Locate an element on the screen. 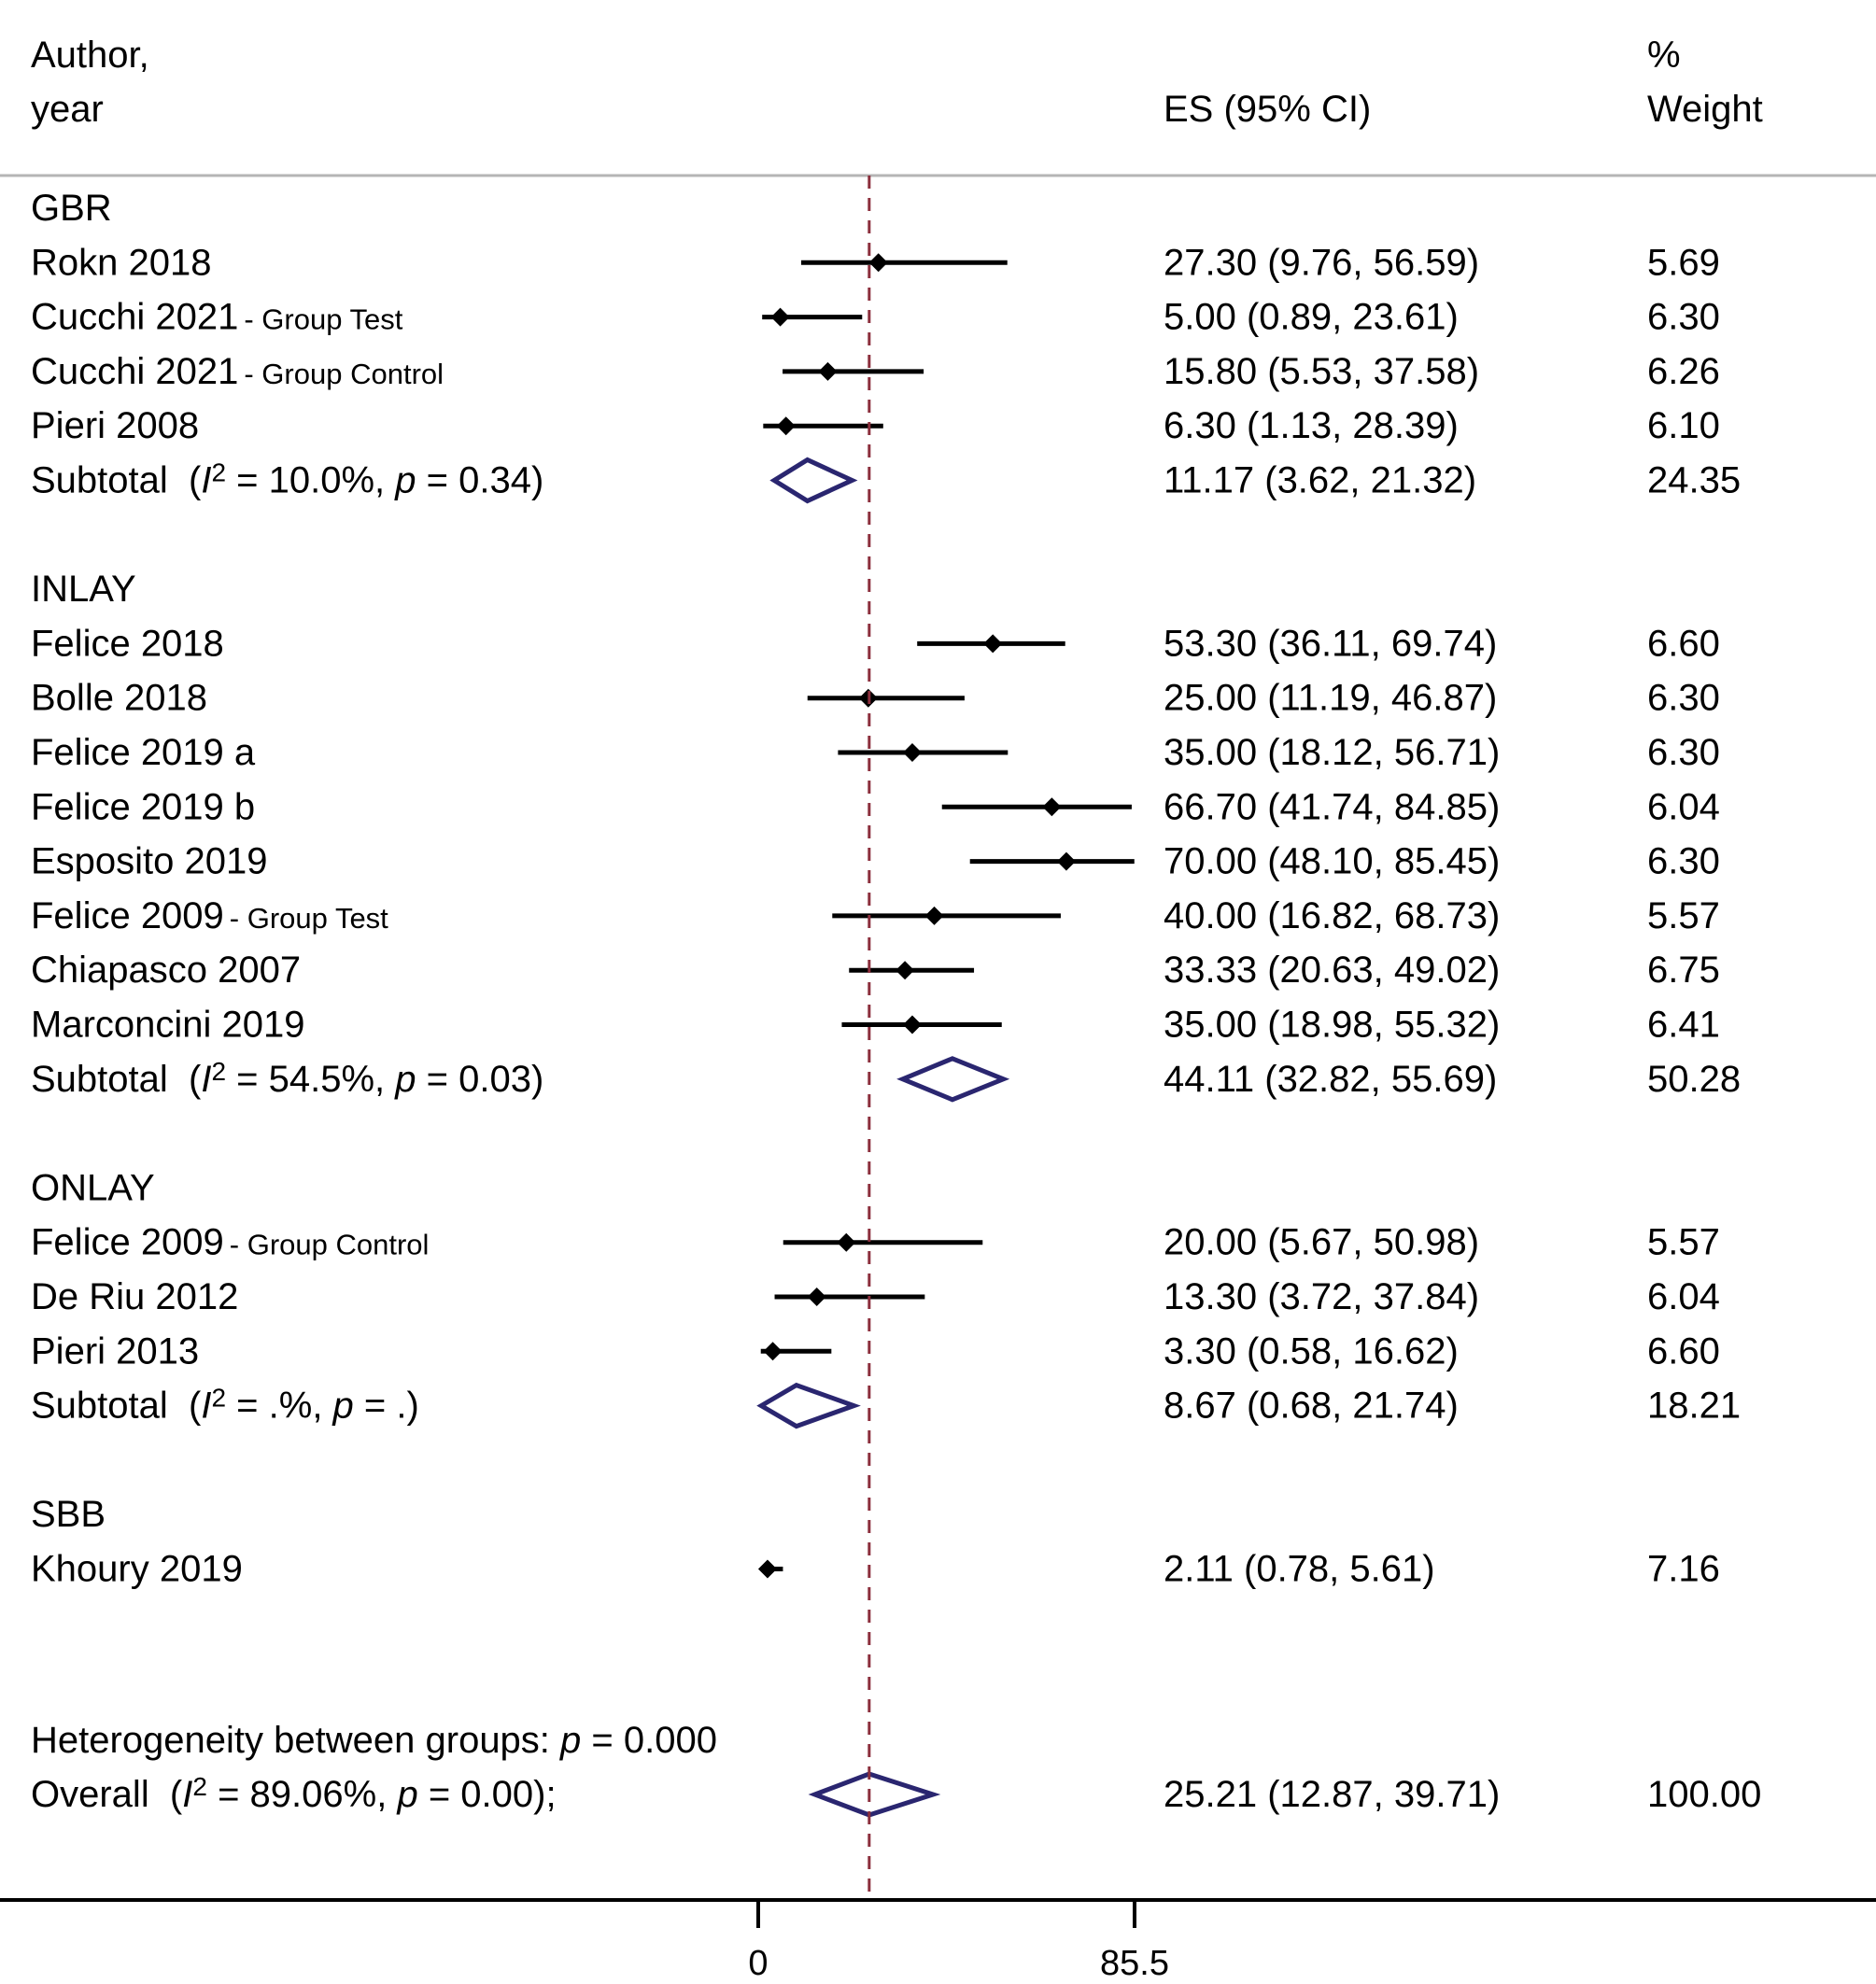  study-label: Bolle 2018 is located at coordinates (119, 698).